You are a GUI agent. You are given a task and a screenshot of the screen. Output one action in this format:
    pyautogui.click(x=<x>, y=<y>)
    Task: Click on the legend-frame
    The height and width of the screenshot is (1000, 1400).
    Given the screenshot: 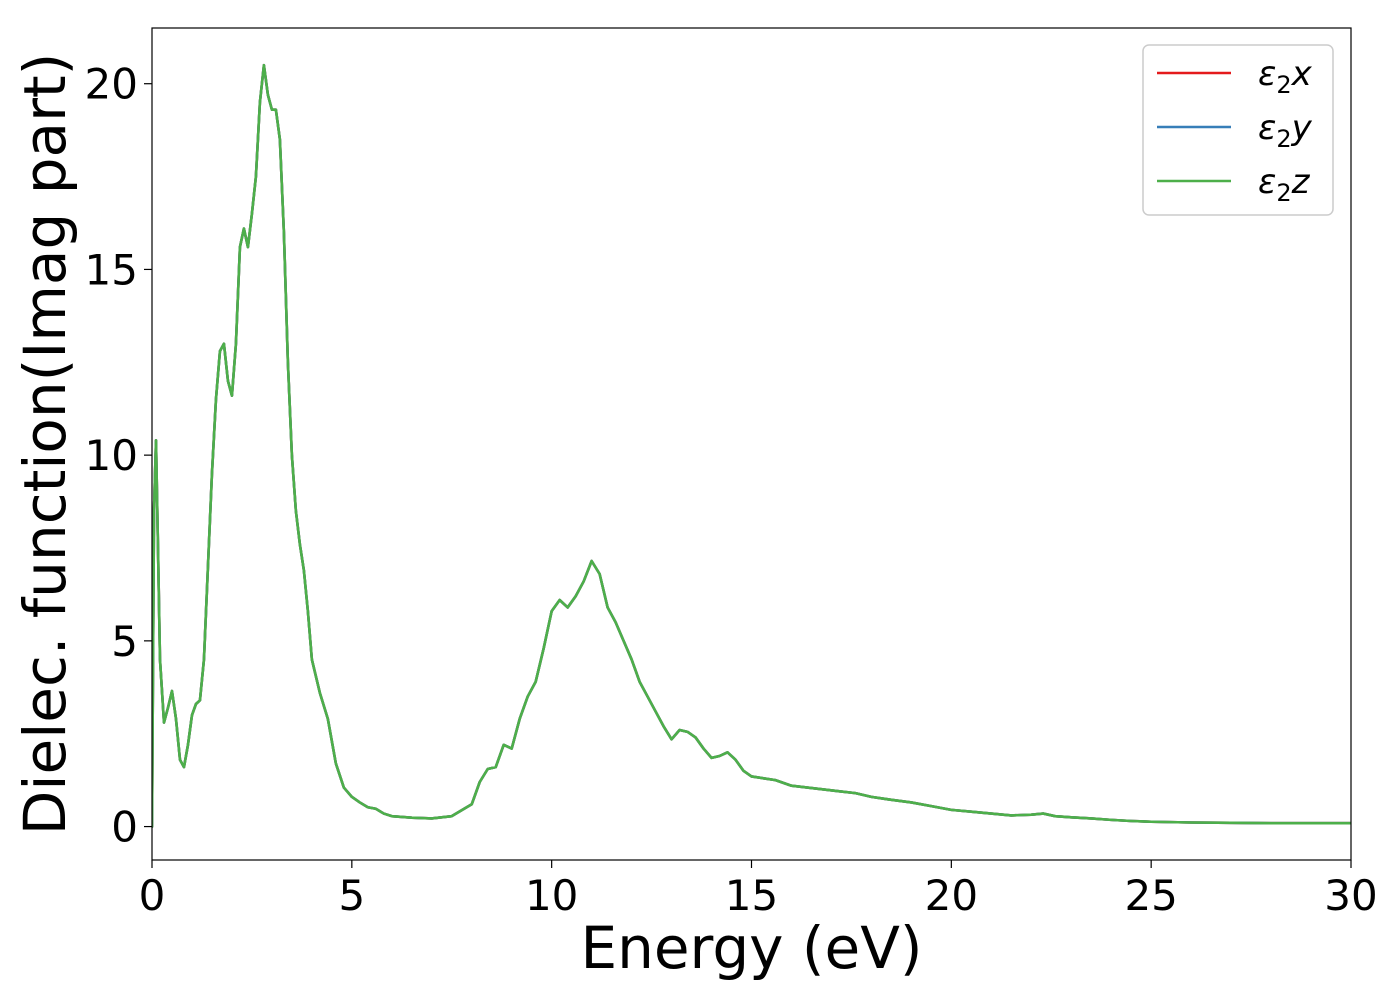 What is the action you would take?
    pyautogui.click(x=1238, y=130)
    